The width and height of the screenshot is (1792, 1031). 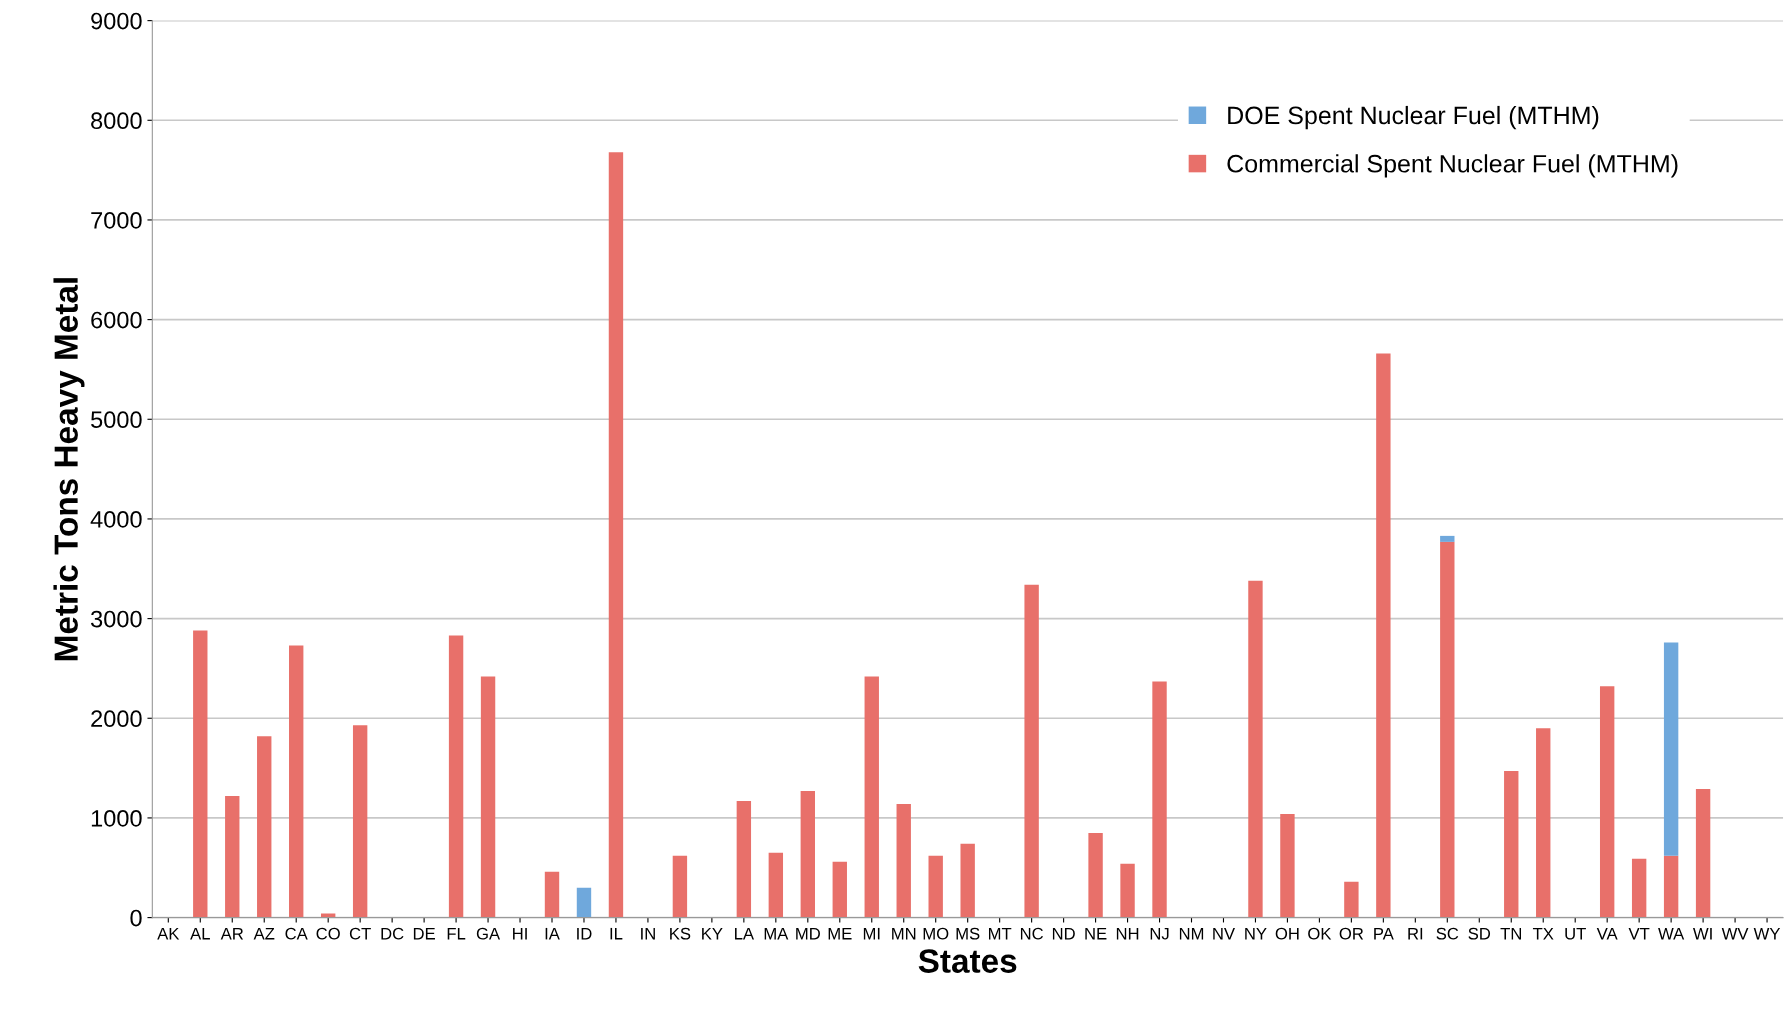 I want to click on x-tick-label: ME, so click(x=840, y=933).